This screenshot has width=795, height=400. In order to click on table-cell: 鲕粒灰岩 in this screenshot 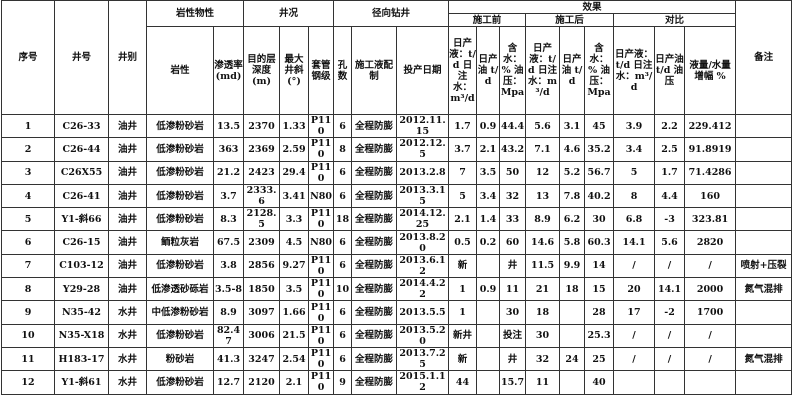, I will do `click(180, 242)`.